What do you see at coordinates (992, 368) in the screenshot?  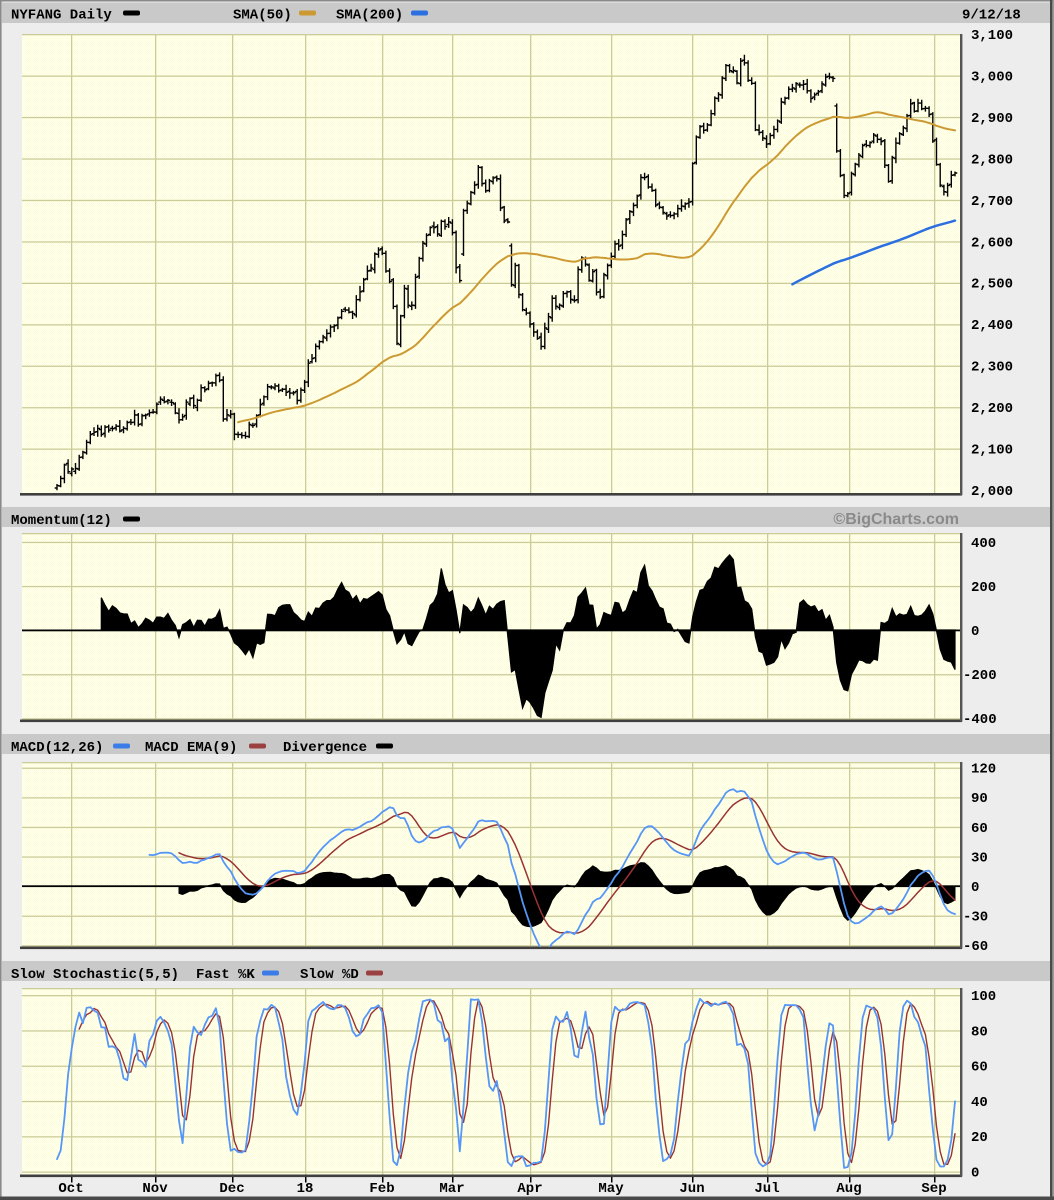 I see `svg-text: 2,300` at bounding box center [992, 368].